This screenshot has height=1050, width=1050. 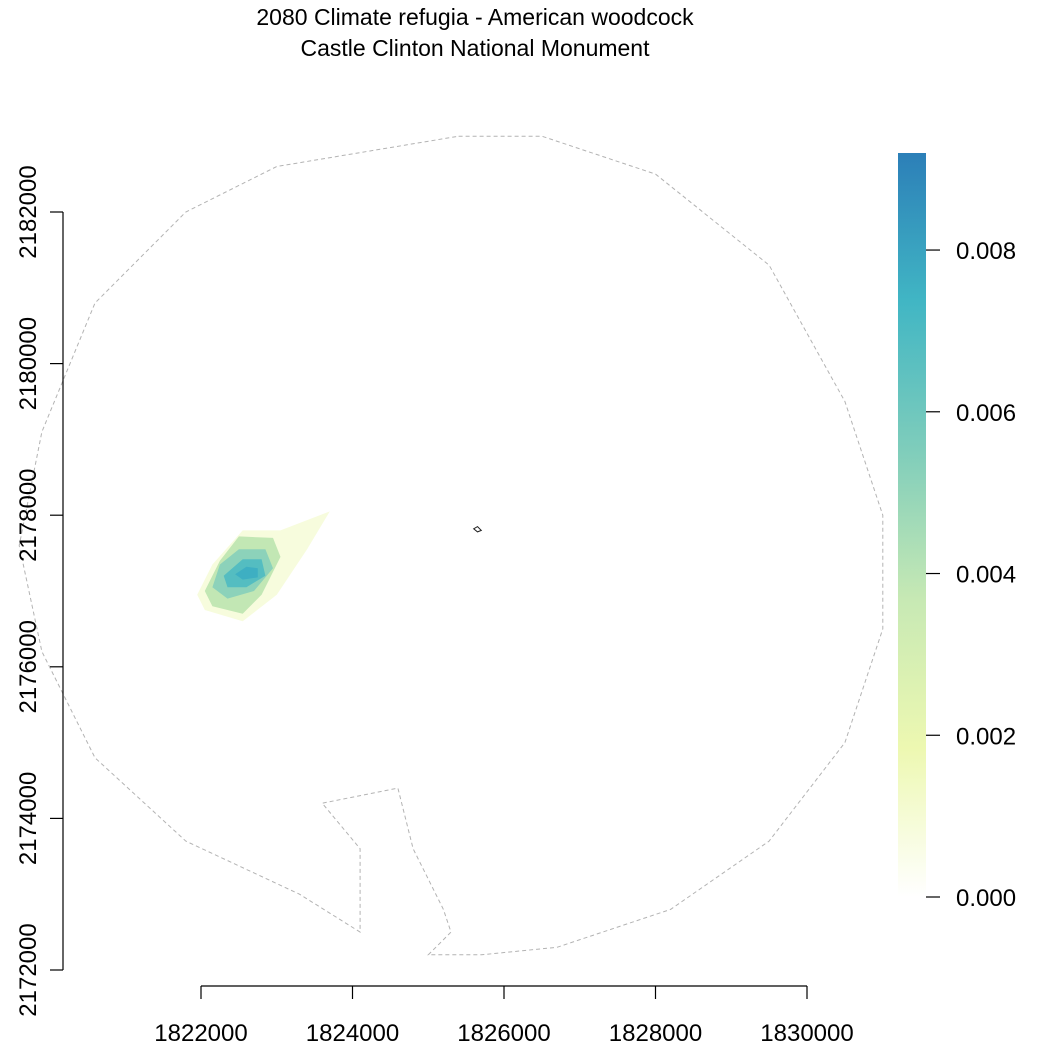 What do you see at coordinates (28, 969) in the screenshot?
I see `y-tick-label: 2172000` at bounding box center [28, 969].